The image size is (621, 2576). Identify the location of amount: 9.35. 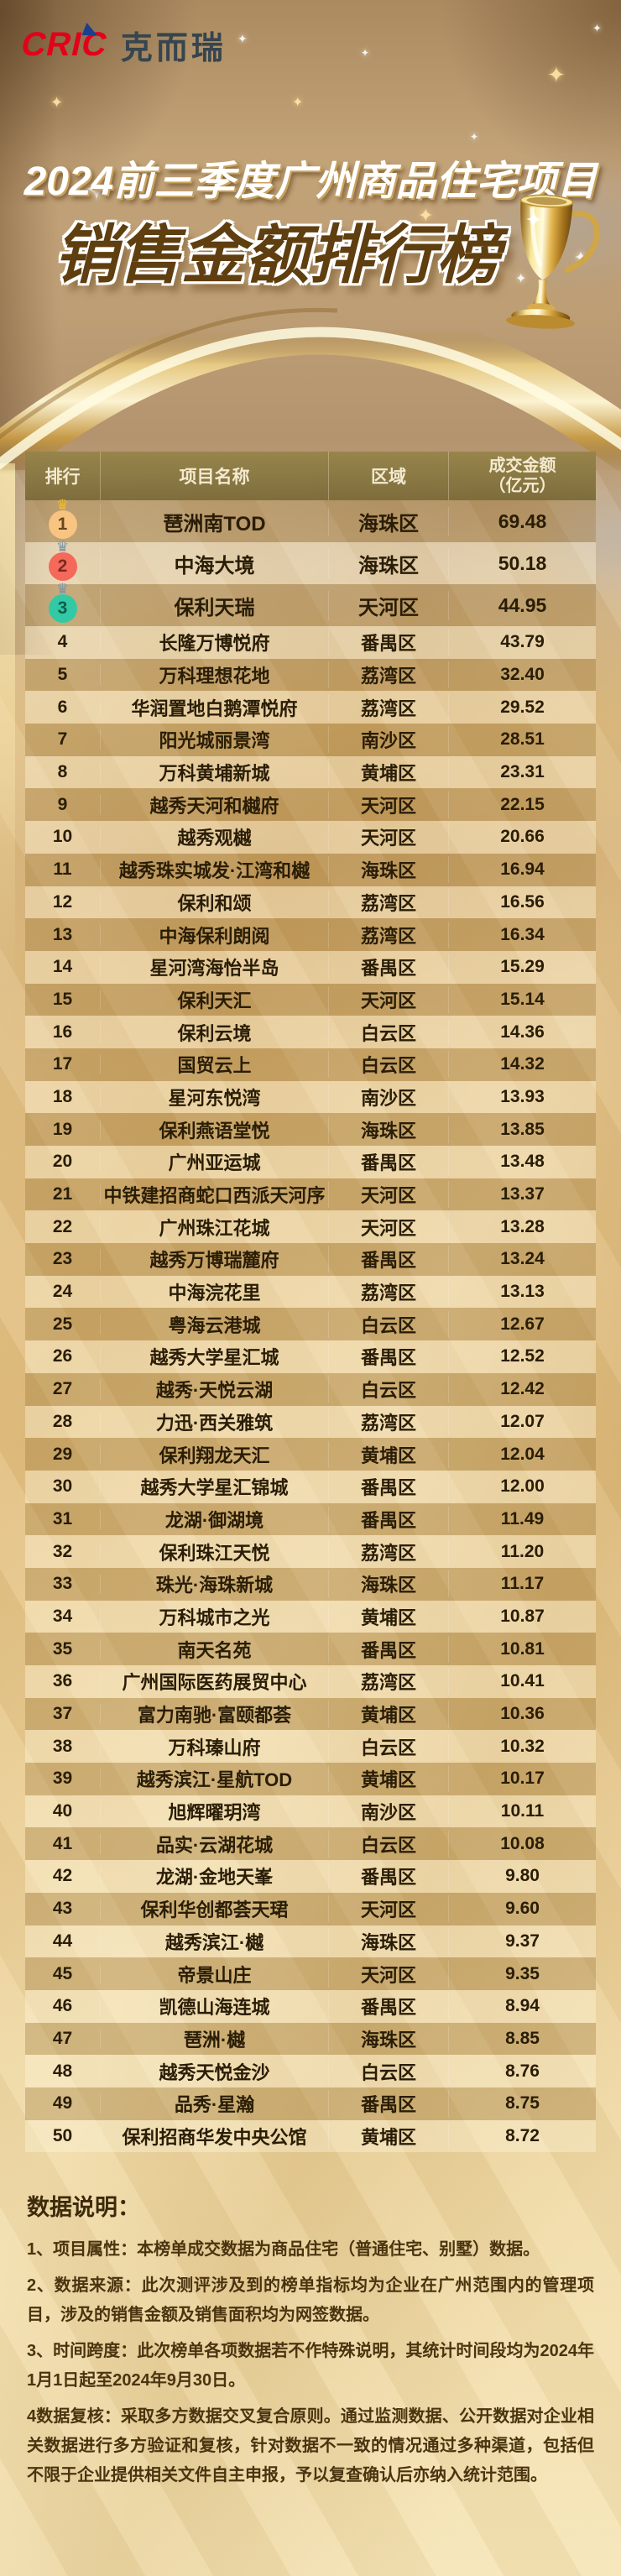
(522, 1973).